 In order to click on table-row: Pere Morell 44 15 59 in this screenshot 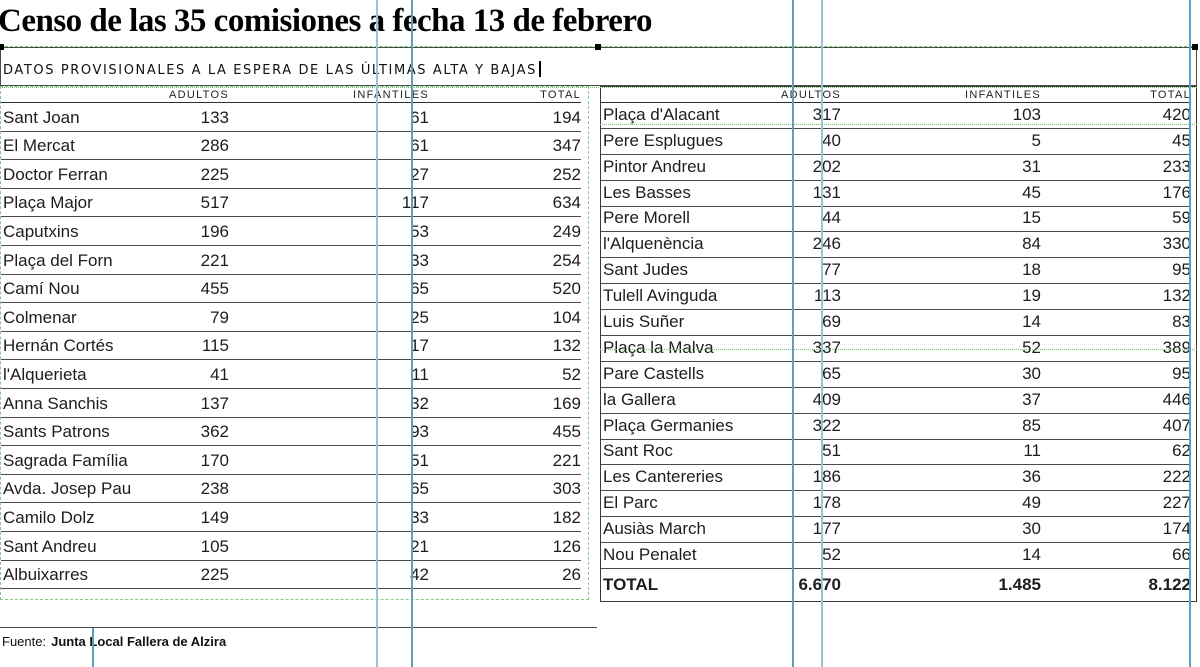, I will do `click(896, 220)`.